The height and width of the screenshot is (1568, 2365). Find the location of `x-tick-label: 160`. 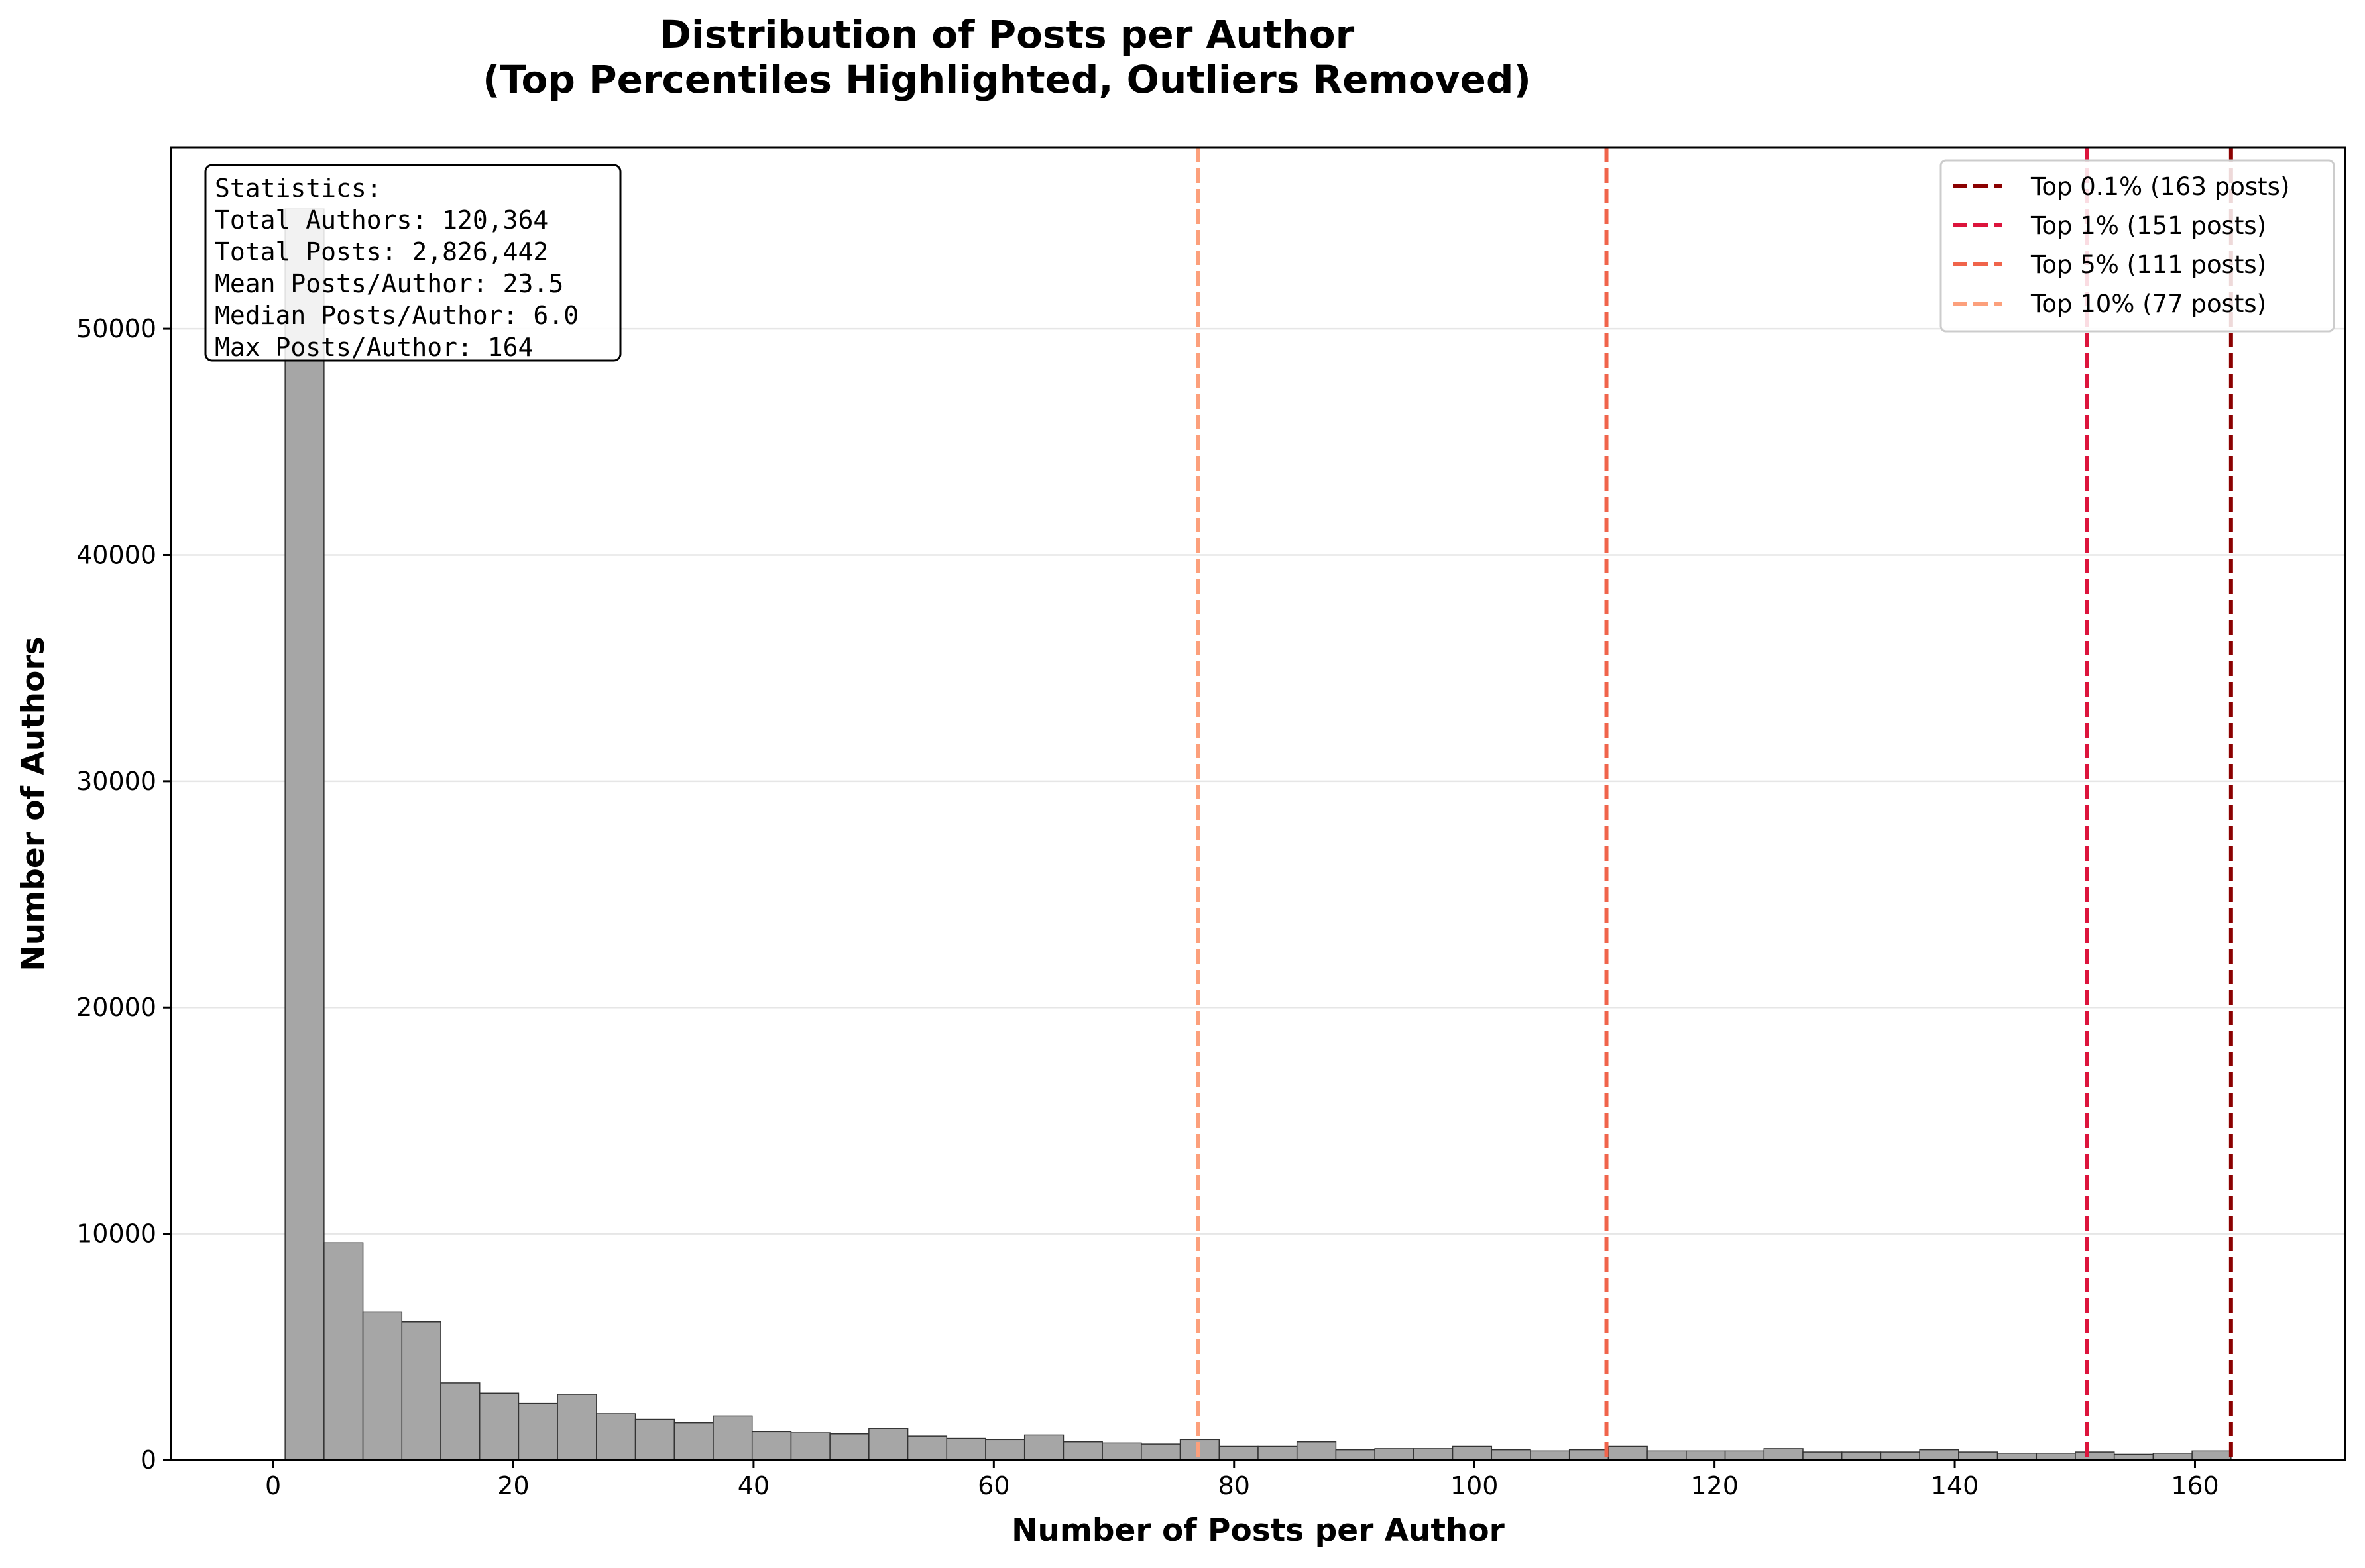

x-tick-label: 160 is located at coordinates (2195, 1485).